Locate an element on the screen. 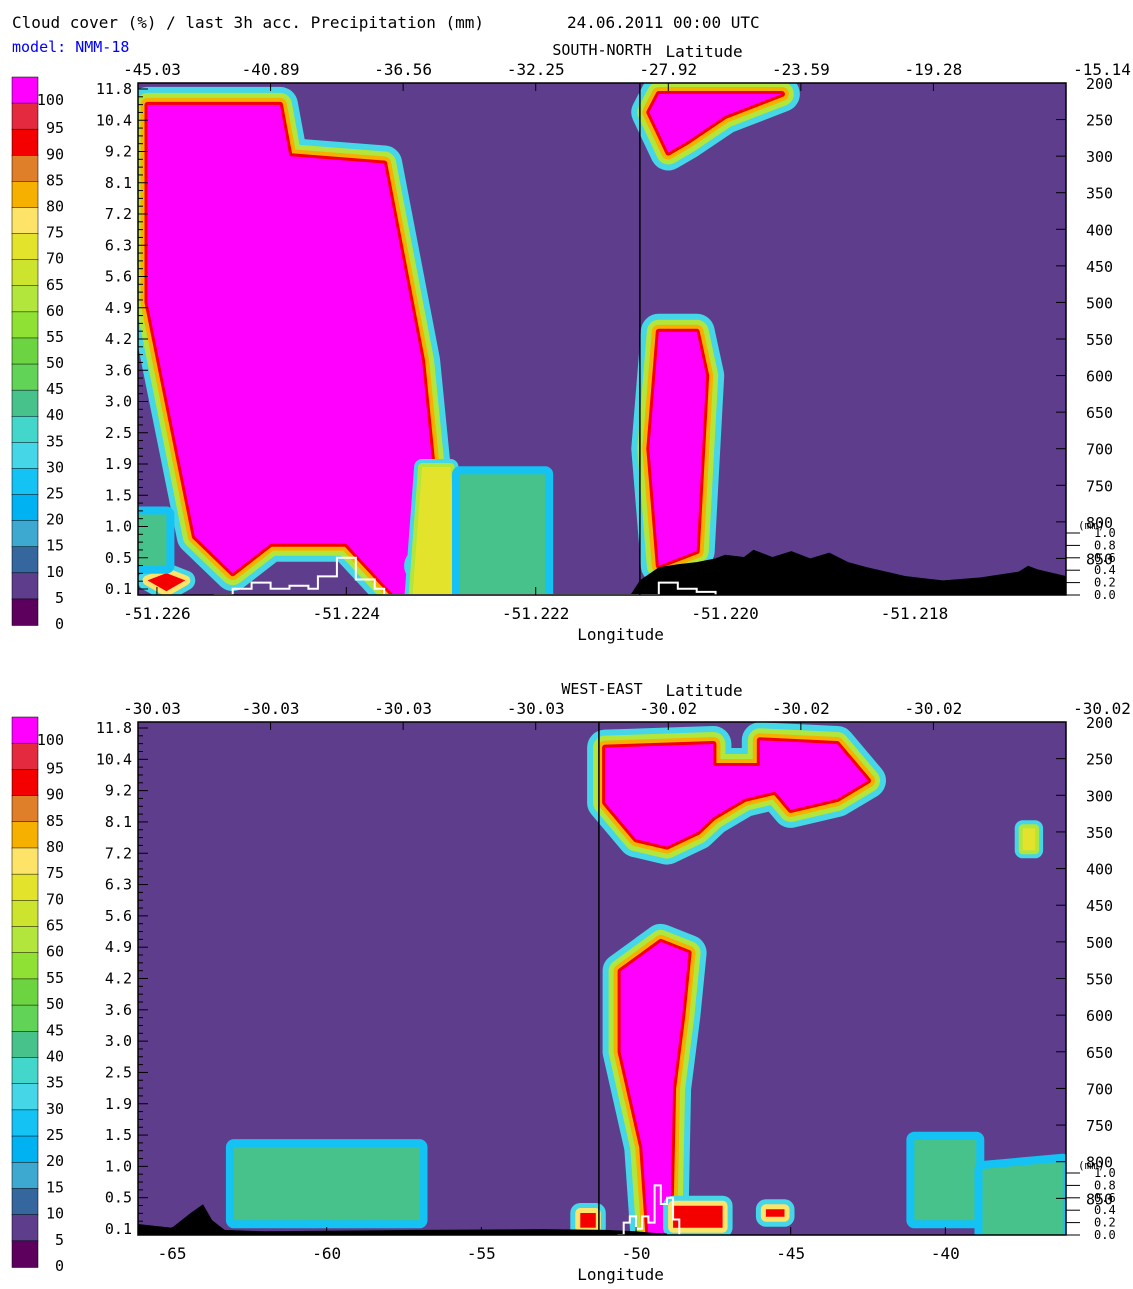 This screenshot has height=1289, width=1133. top-tick-label: -36.56 is located at coordinates (403, 69).